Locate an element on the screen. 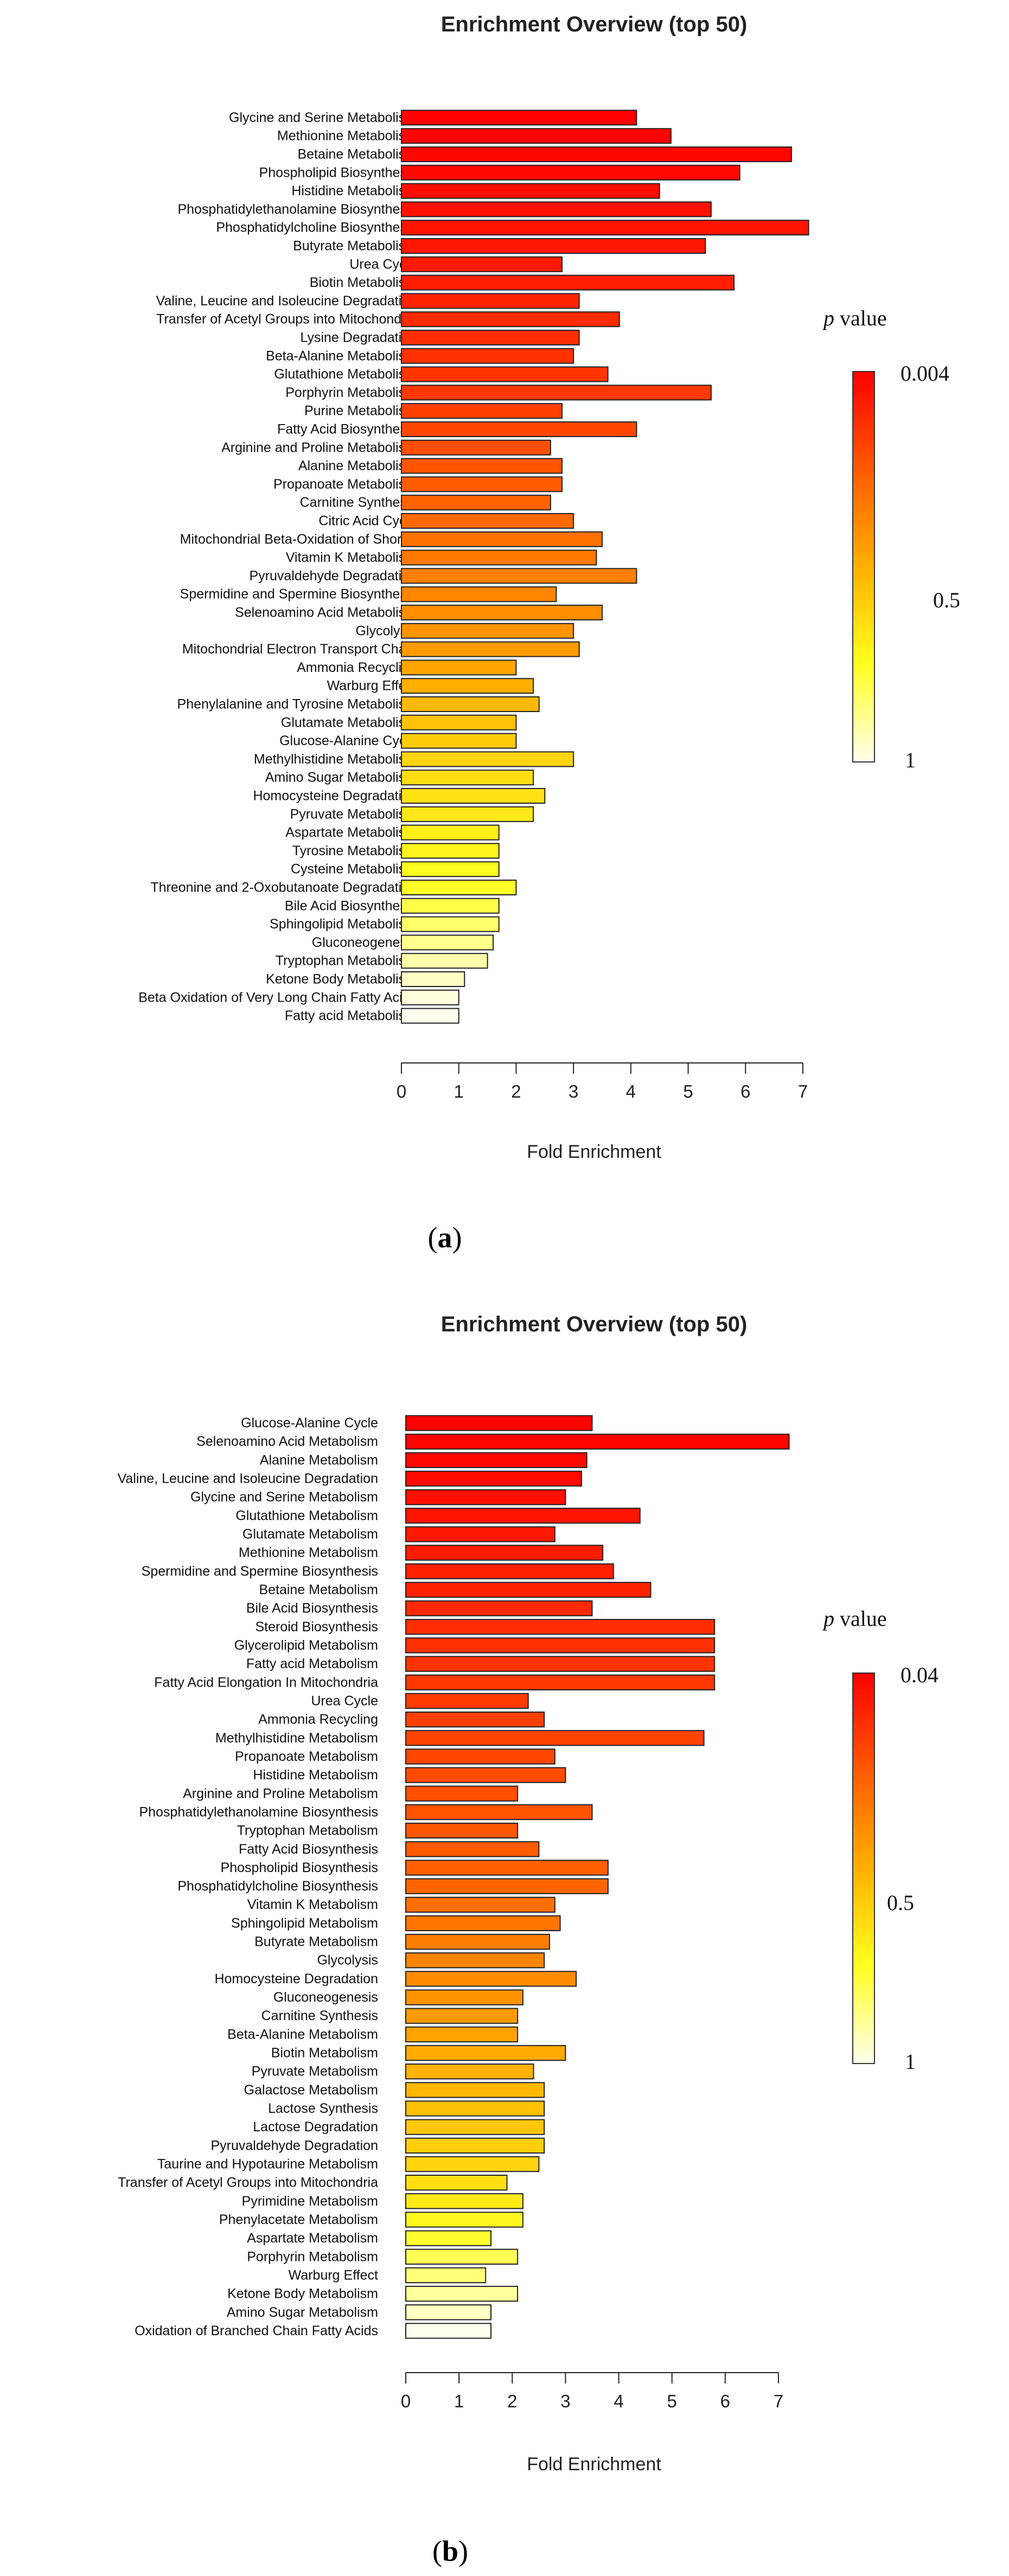  chart-a-category-label: Homocysteine Degradation is located at coordinates (335, 796).